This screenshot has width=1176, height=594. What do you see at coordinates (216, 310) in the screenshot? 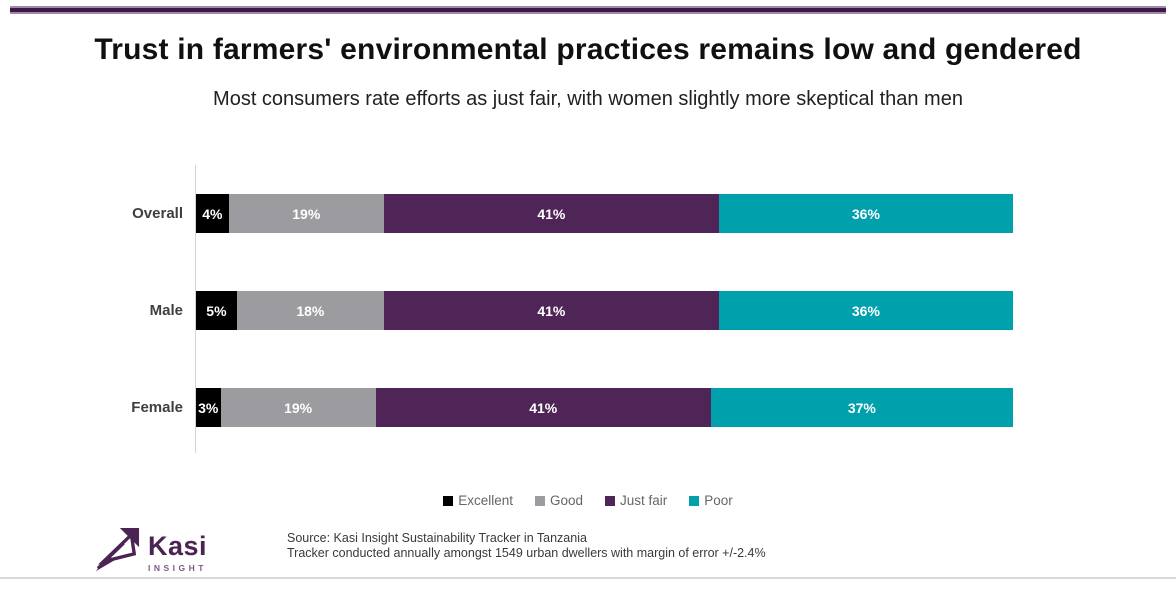
I see `segment-excellent-male: 5%` at bounding box center [216, 310].